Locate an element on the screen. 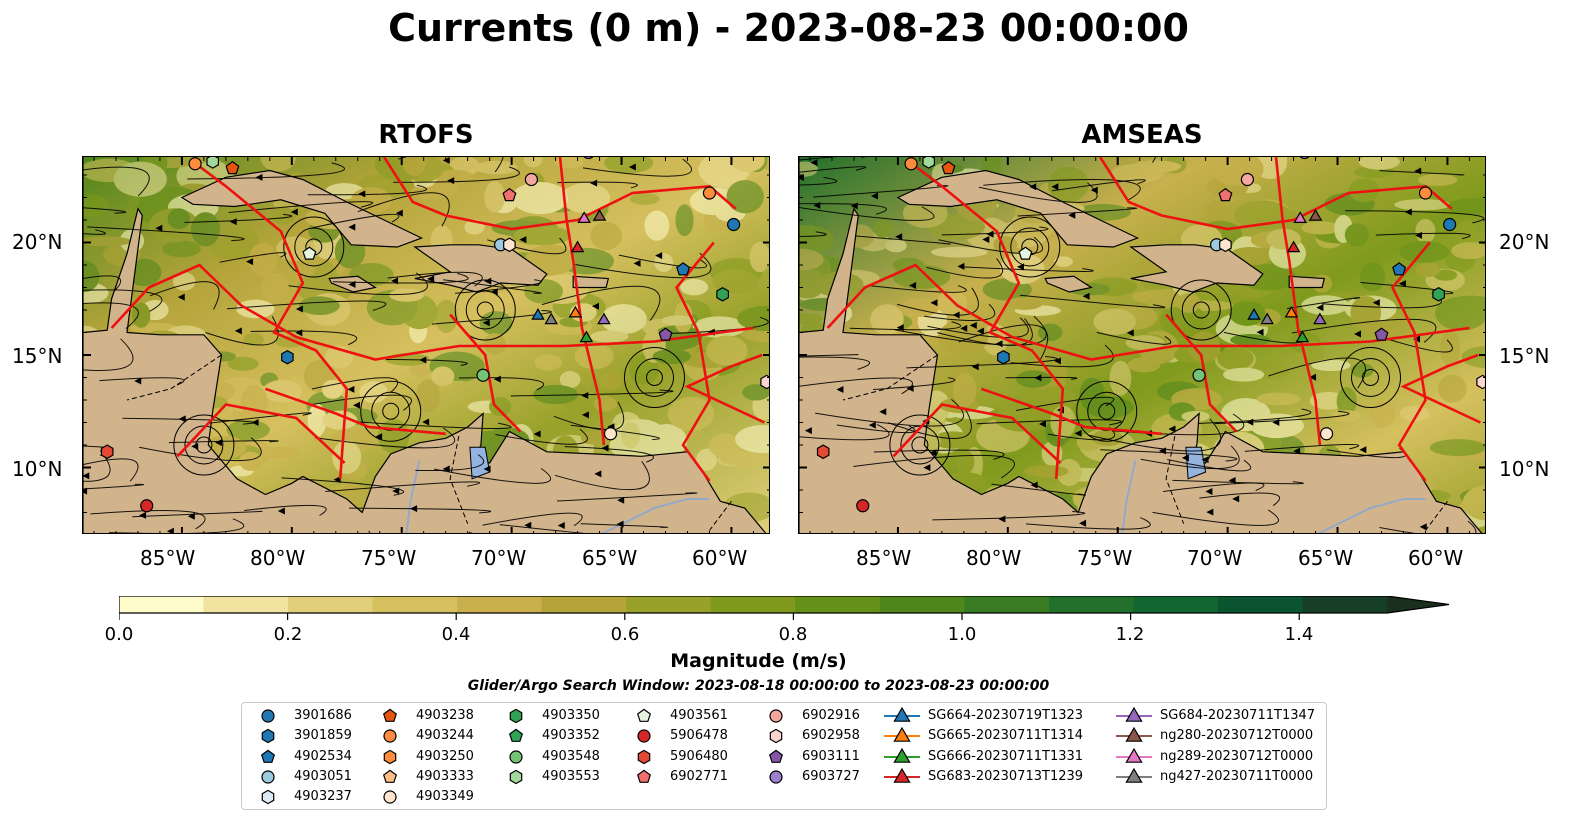 The height and width of the screenshot is (827, 1577). country-border is located at coordinates (174, 377).